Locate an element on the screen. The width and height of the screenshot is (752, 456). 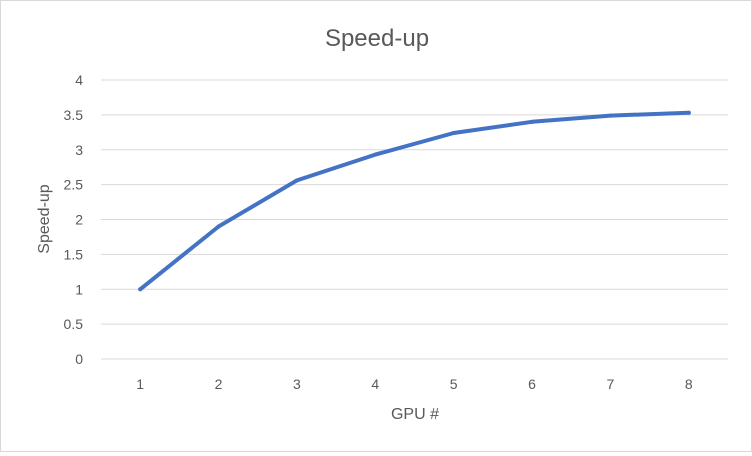
y-tick-label: 1.5 is located at coordinates (74, 254).